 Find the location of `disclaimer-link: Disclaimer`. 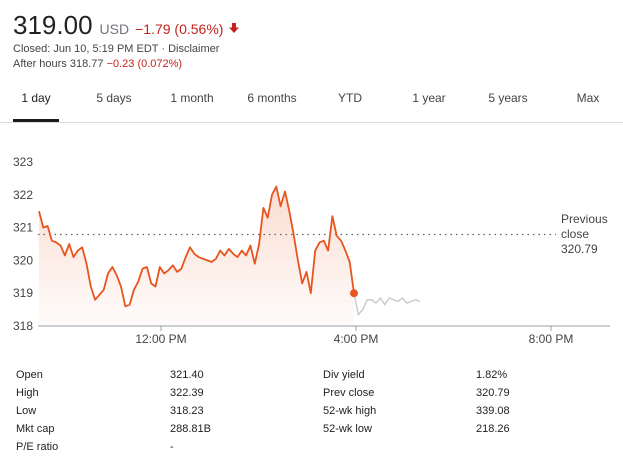

disclaimer-link: Disclaimer is located at coordinates (194, 49).